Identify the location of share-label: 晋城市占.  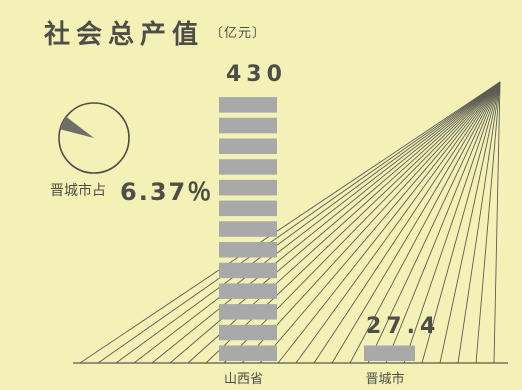
(78, 191).